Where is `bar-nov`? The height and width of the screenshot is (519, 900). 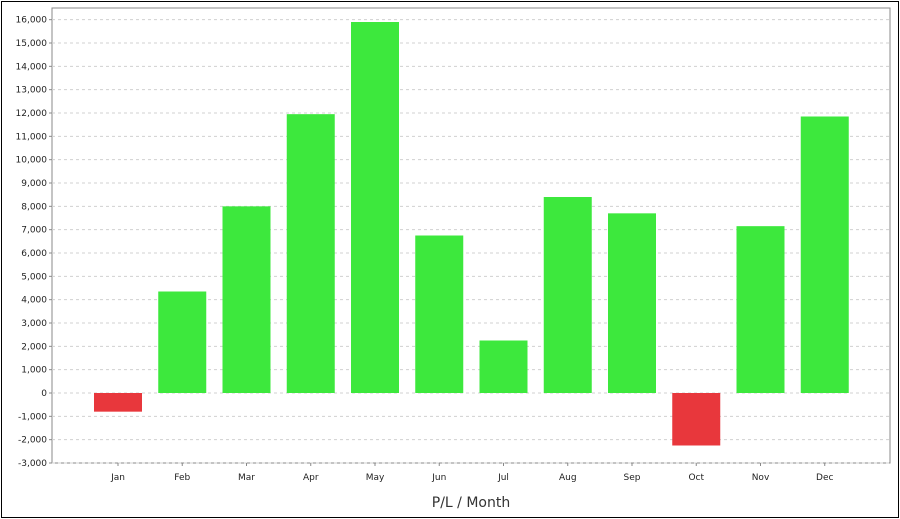 bar-nov is located at coordinates (760, 309).